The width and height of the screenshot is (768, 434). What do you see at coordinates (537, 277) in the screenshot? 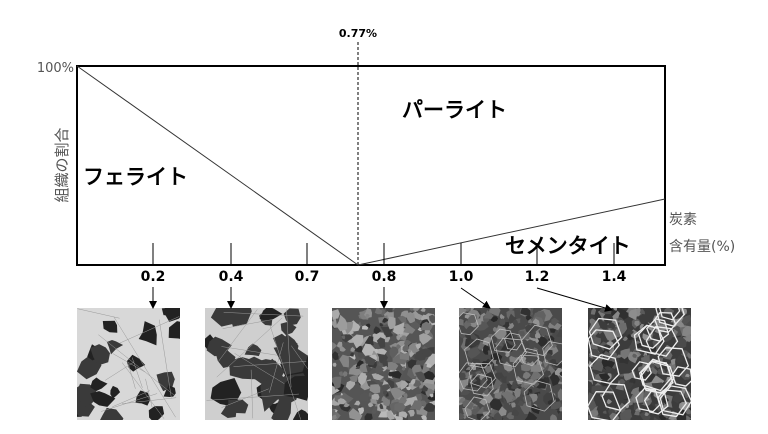
I see `x-tick-label: 1.2` at bounding box center [537, 277].